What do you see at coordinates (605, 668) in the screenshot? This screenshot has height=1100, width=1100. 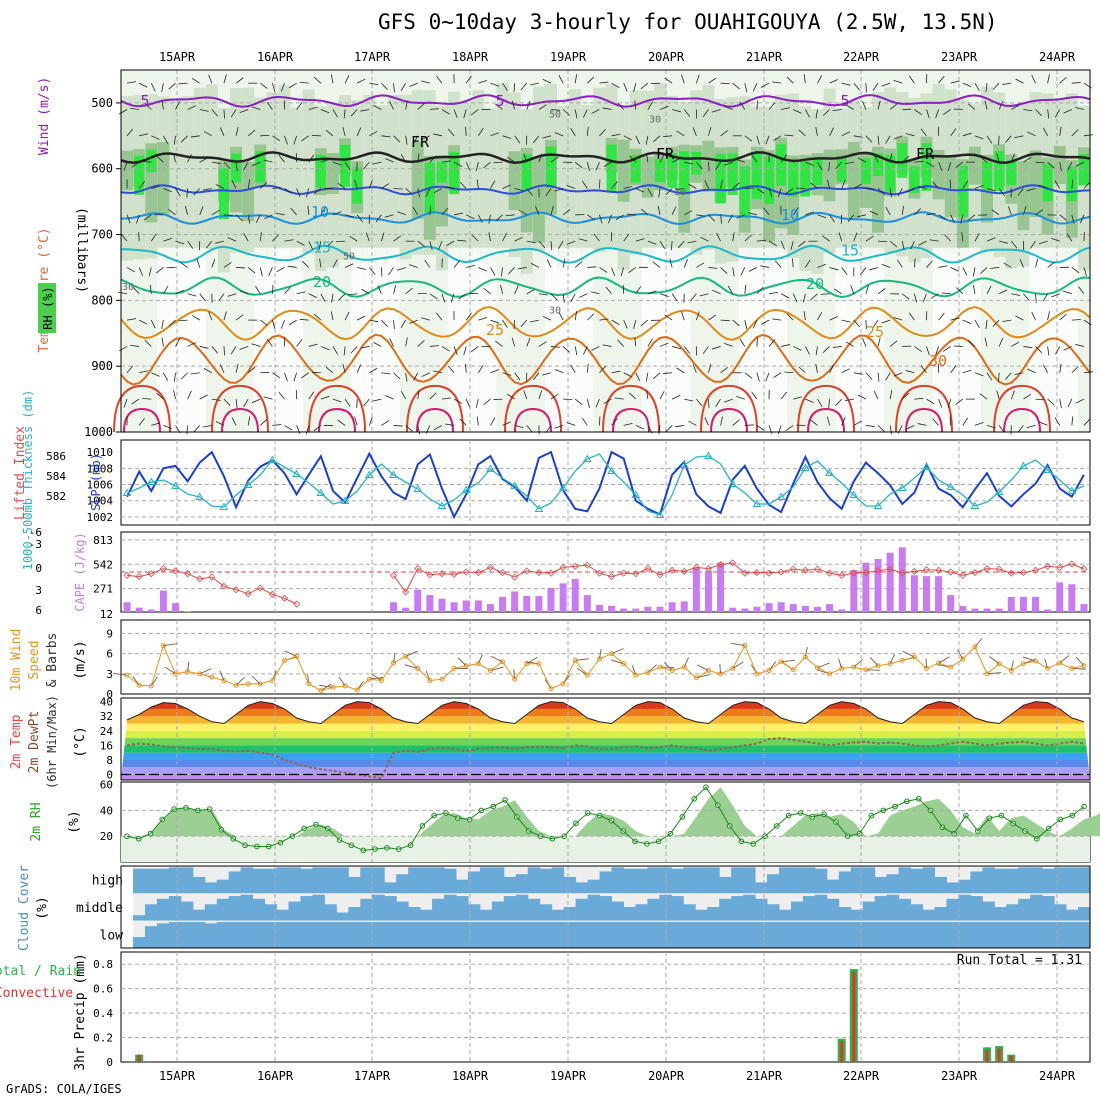 I see `wind-speed-line` at bounding box center [605, 668].